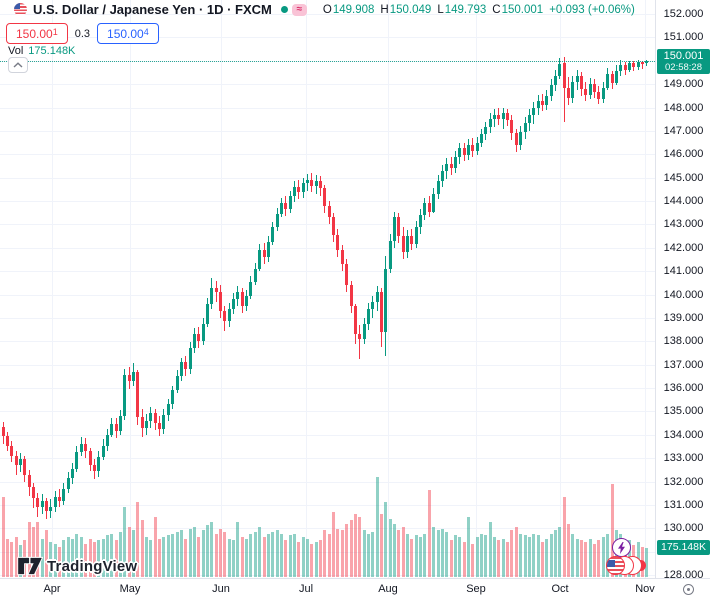  Describe the element at coordinates (645, 589) in the screenshot. I see `time-axis-label: Nov` at that location.